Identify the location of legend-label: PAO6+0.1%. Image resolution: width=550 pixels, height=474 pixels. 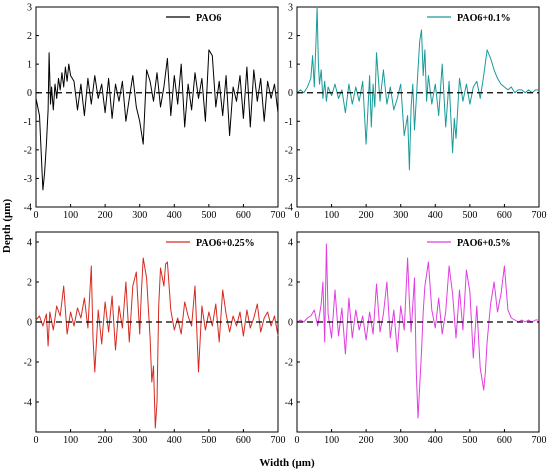
(484, 18).